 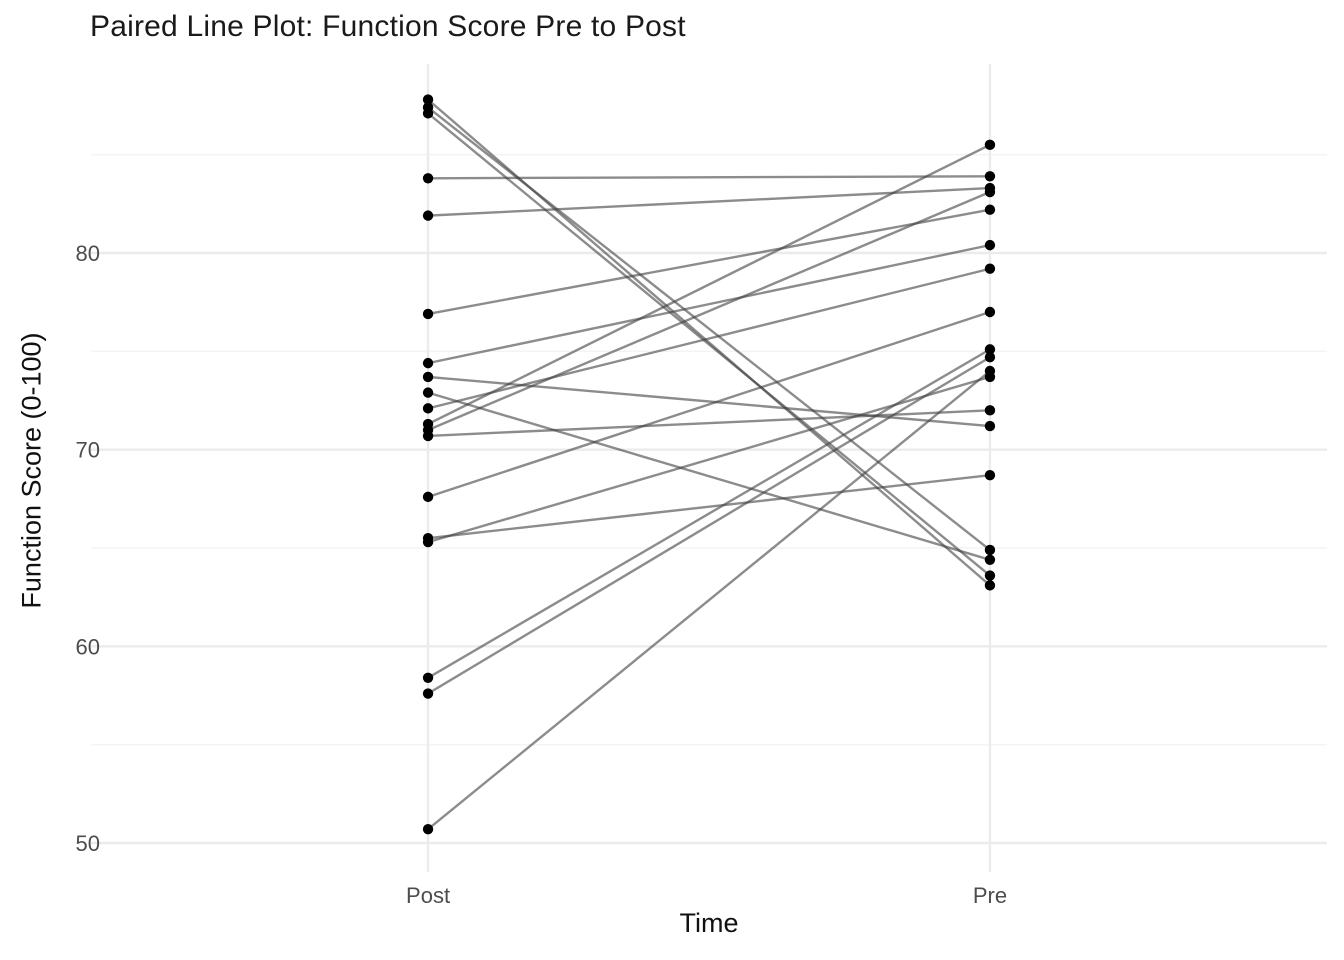 What do you see at coordinates (88, 450) in the screenshot?
I see `y-tick-label: 70` at bounding box center [88, 450].